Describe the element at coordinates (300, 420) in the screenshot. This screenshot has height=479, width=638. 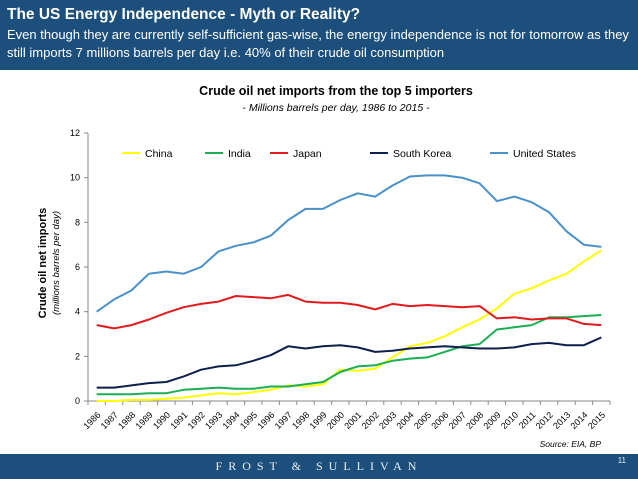
I see `x-tick-label: 1998` at that location.